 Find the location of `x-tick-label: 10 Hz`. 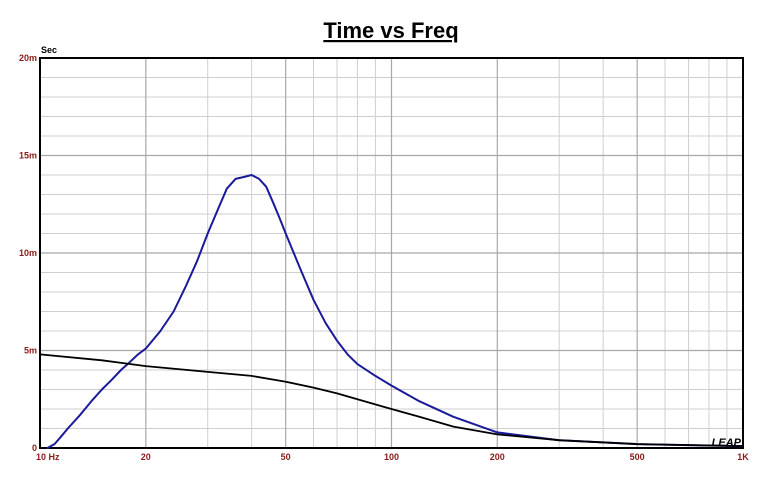

x-tick-label: 10 Hz is located at coordinates (48, 457).